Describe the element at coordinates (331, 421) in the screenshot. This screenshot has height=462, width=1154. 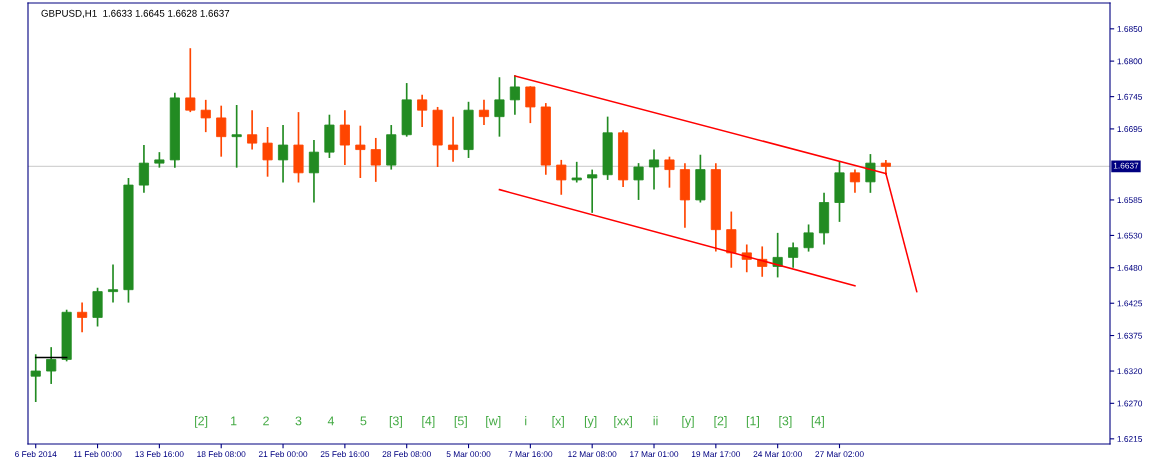
I see `annotation: 4` at that location.